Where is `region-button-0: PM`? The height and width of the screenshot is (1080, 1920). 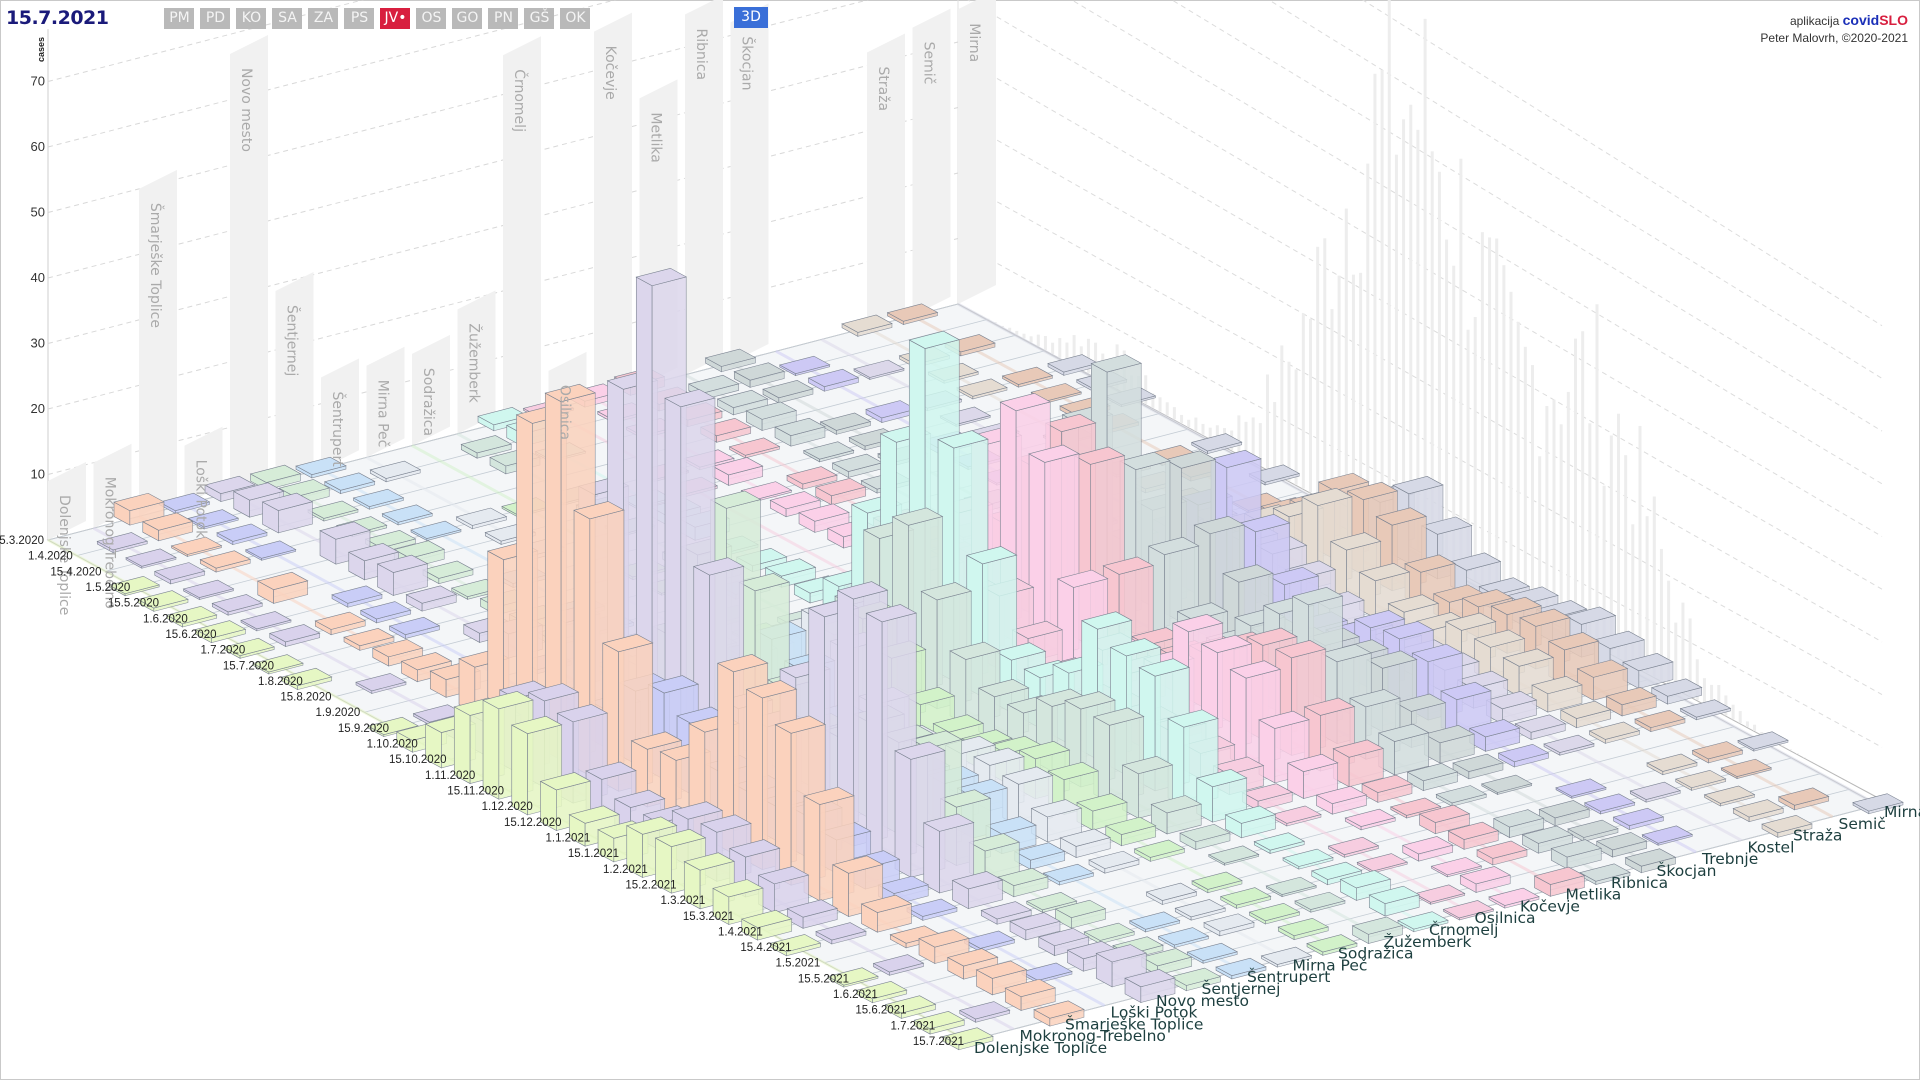
region-button-0: PM is located at coordinates (179, 18).